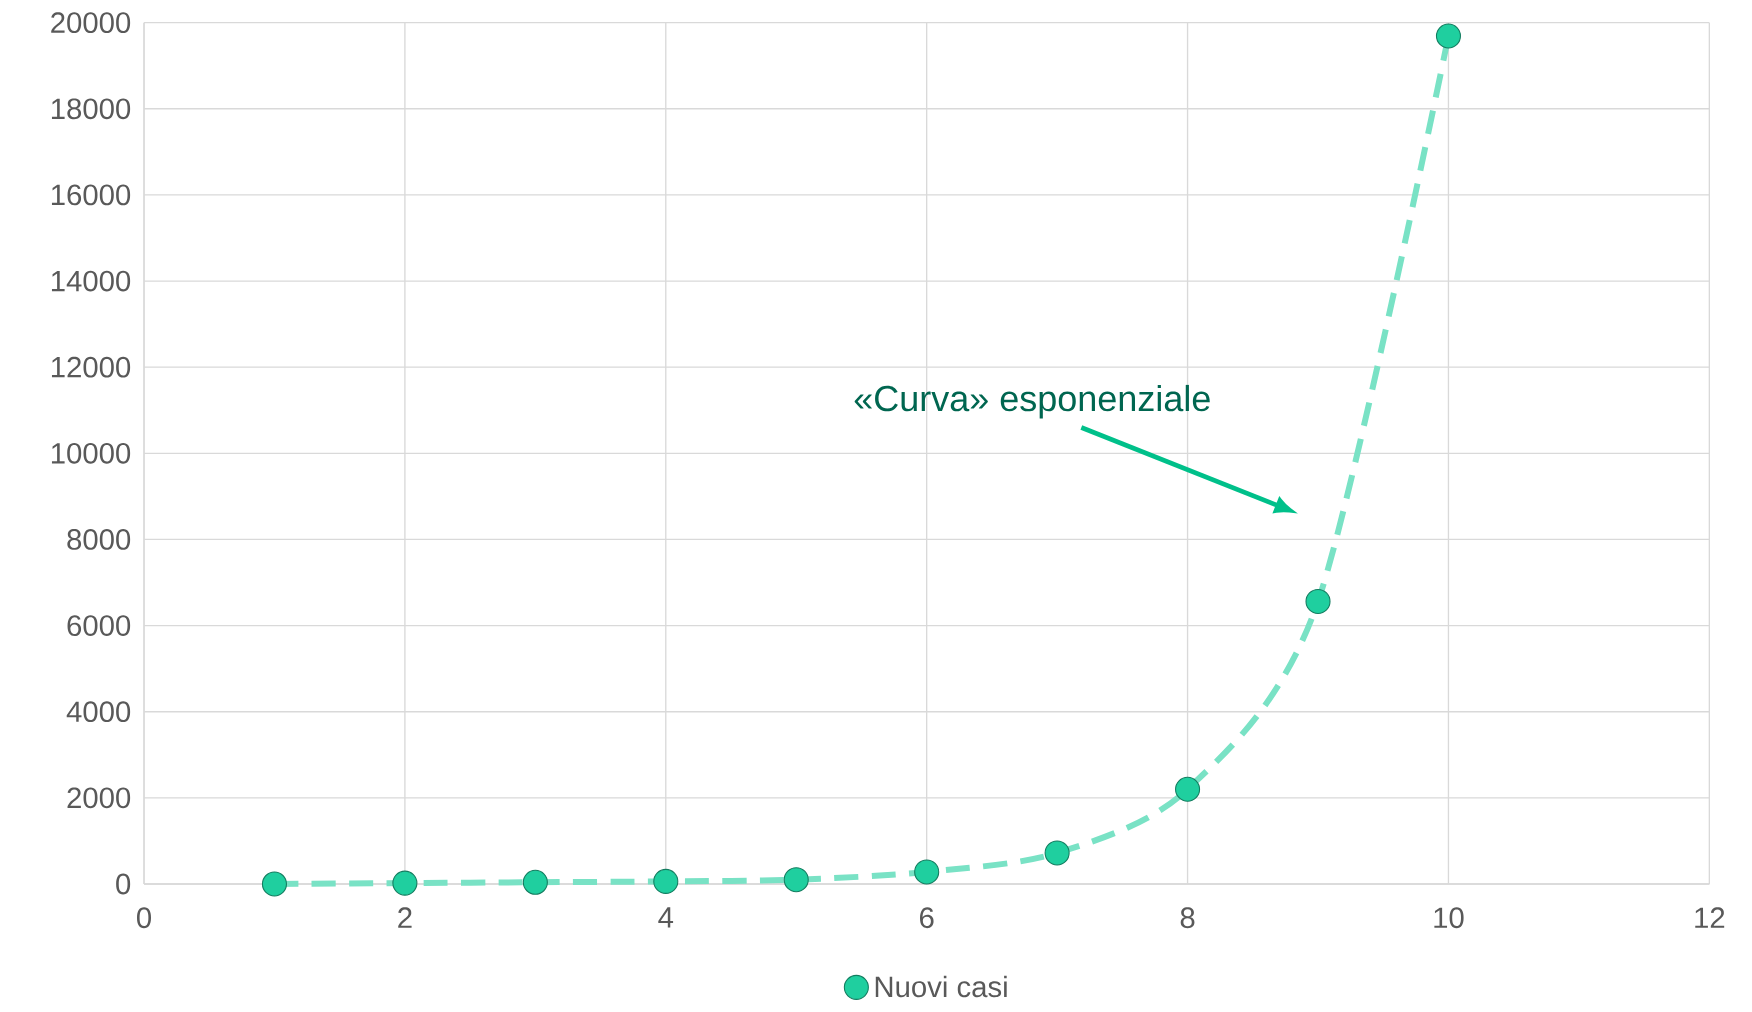 This screenshot has height=1012, width=1752. I want to click on y-tick-label: 4000, so click(98, 712).